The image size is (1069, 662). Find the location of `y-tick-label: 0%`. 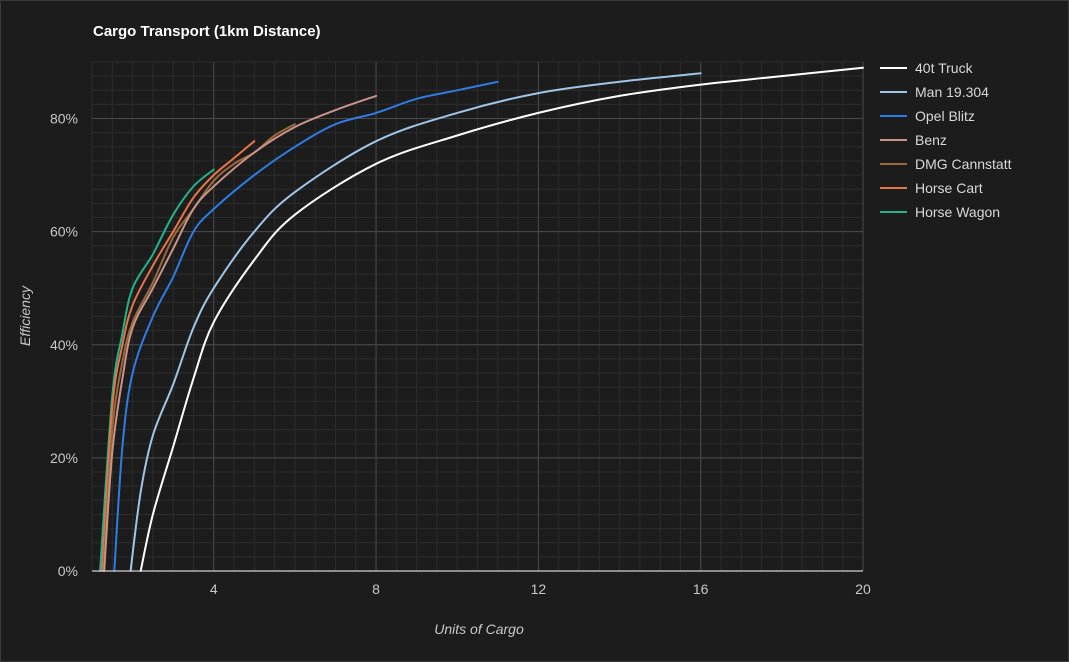

y-tick-label: 0% is located at coordinates (68, 571).